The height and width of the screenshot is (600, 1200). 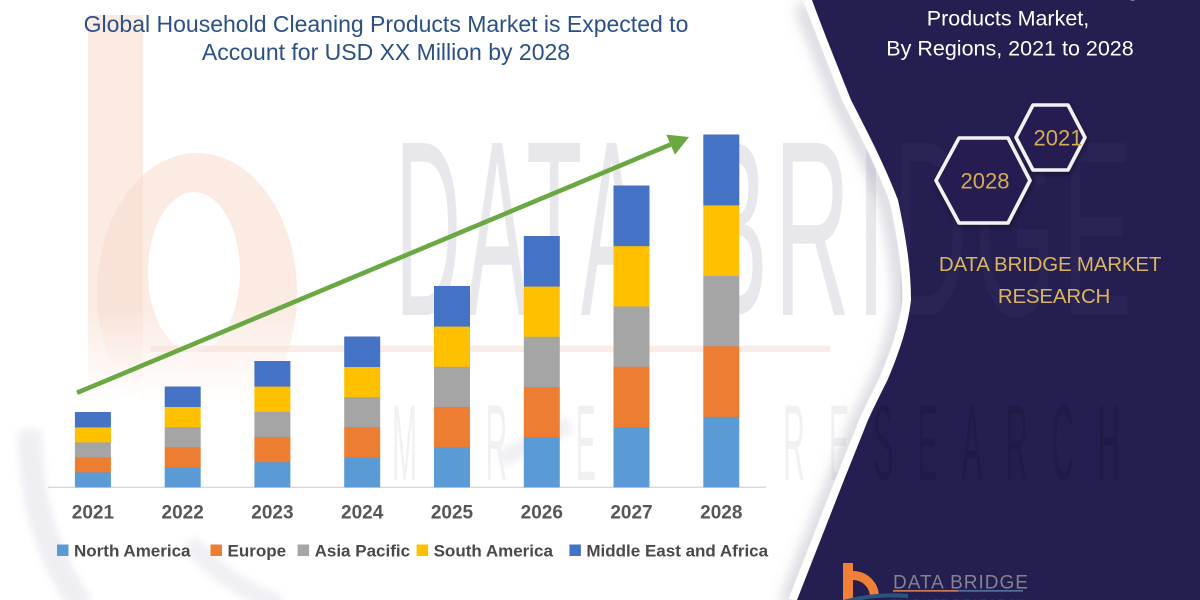 I want to click on svg-text: Global Household Cleaning, so click(x=1008, y=0).